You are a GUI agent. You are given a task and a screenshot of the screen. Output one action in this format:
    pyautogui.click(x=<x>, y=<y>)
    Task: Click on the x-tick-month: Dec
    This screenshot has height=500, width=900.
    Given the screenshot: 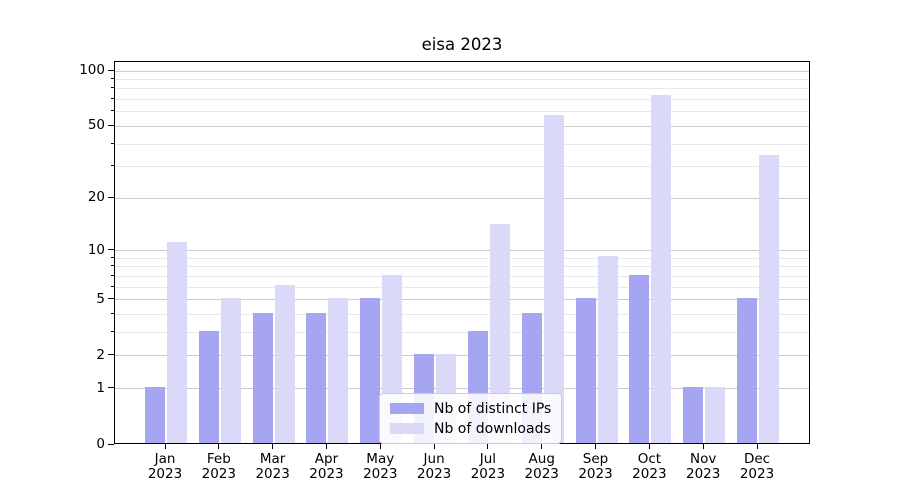 What is the action you would take?
    pyautogui.click(x=757, y=459)
    